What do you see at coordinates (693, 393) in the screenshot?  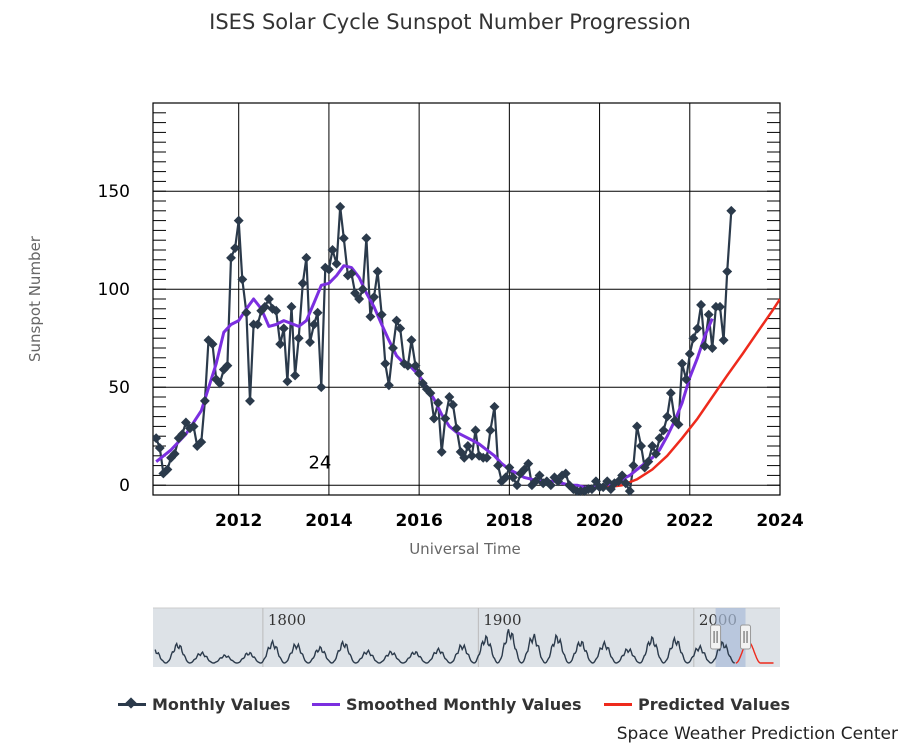 I see `predicted-values-line` at bounding box center [693, 393].